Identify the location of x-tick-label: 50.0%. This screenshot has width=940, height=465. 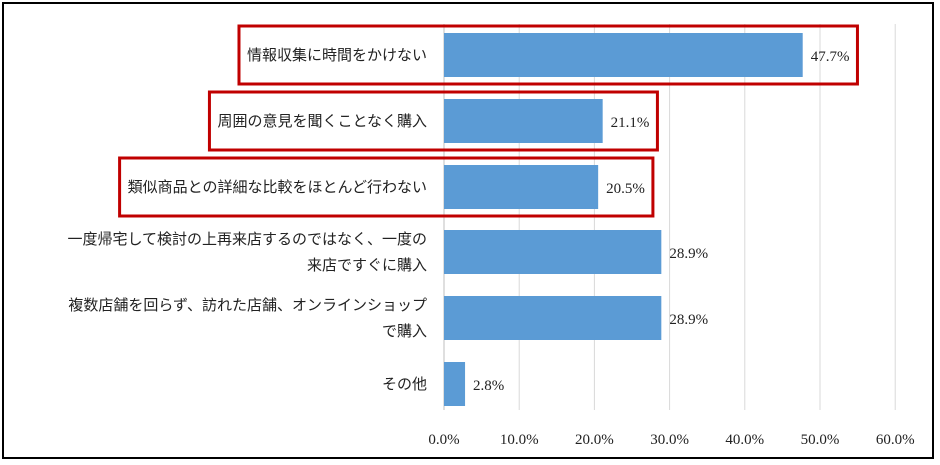
(820, 440).